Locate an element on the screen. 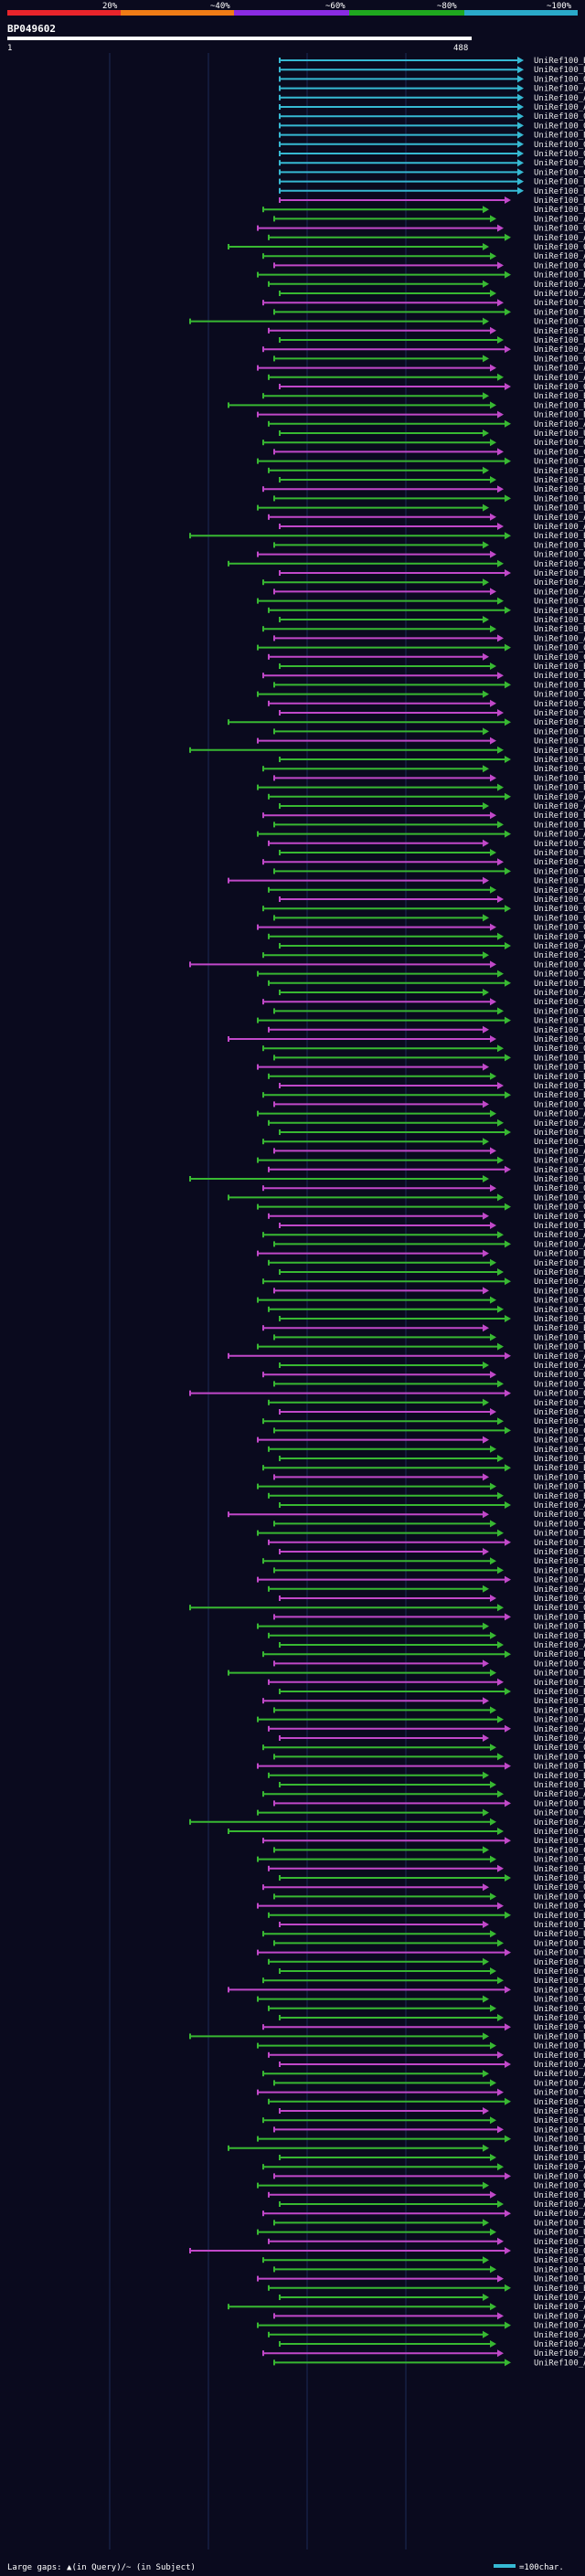 This screenshot has width=585, height=2576. hit-label: UniRef100_B9R0F3 is located at coordinates (560, 1692).